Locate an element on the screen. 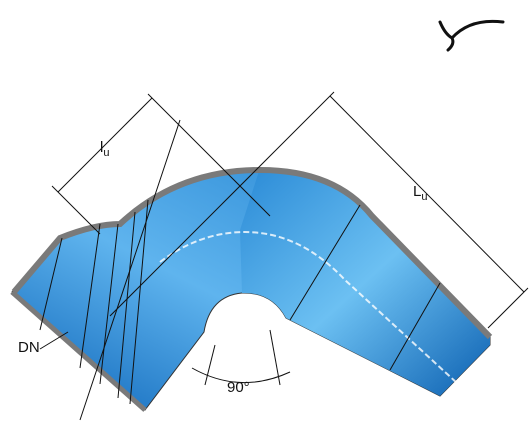 This screenshot has width=529, height=430. dn-label: DN is located at coordinates (29, 347).